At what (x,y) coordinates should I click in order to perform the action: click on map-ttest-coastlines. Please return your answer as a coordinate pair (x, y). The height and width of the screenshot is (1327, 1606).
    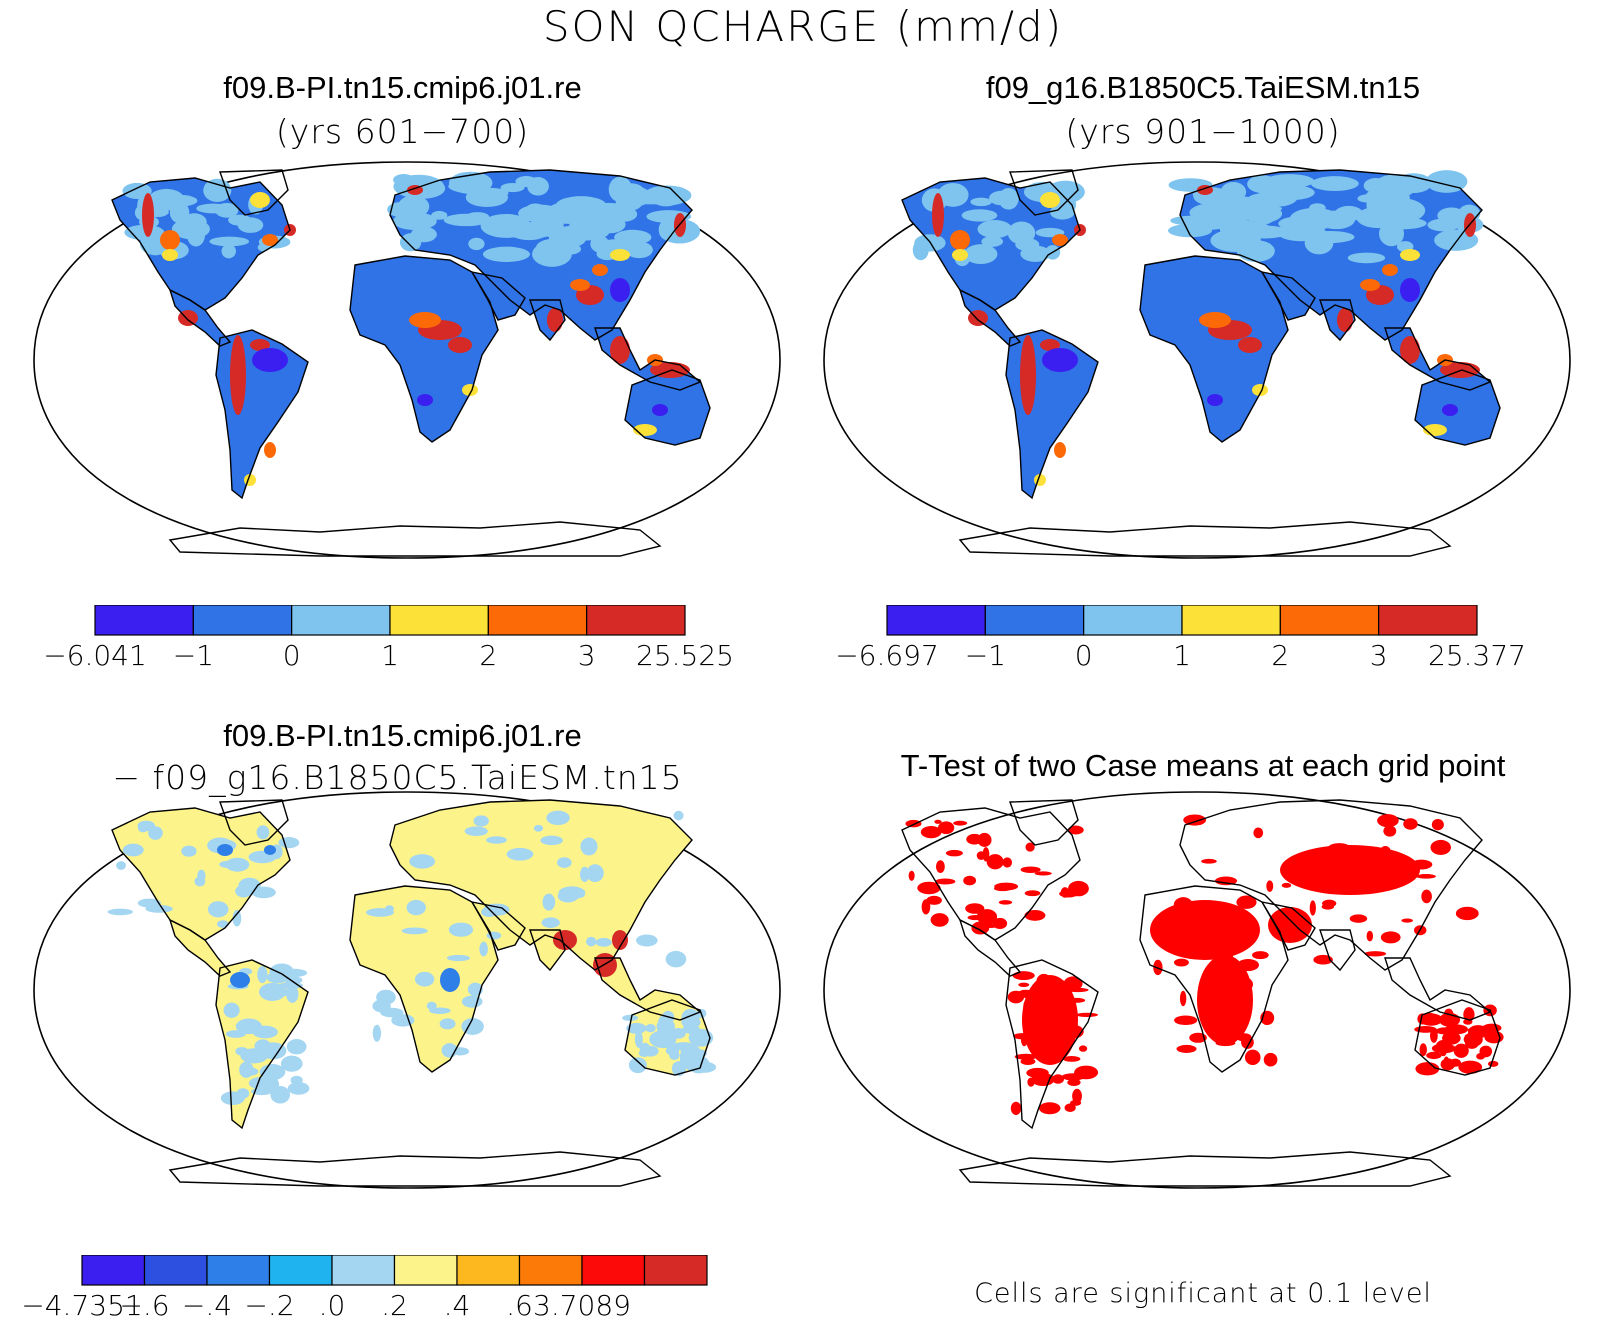
    Looking at the image, I should click on (1201, 993).